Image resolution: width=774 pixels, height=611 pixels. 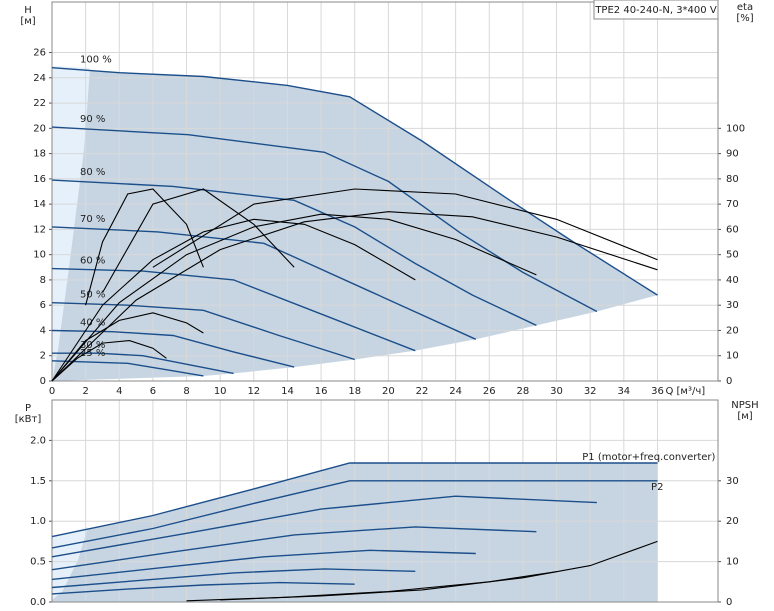 What do you see at coordinates (732, 179) in the screenshot?
I see `y2-tick-label: 80` at bounding box center [732, 179].